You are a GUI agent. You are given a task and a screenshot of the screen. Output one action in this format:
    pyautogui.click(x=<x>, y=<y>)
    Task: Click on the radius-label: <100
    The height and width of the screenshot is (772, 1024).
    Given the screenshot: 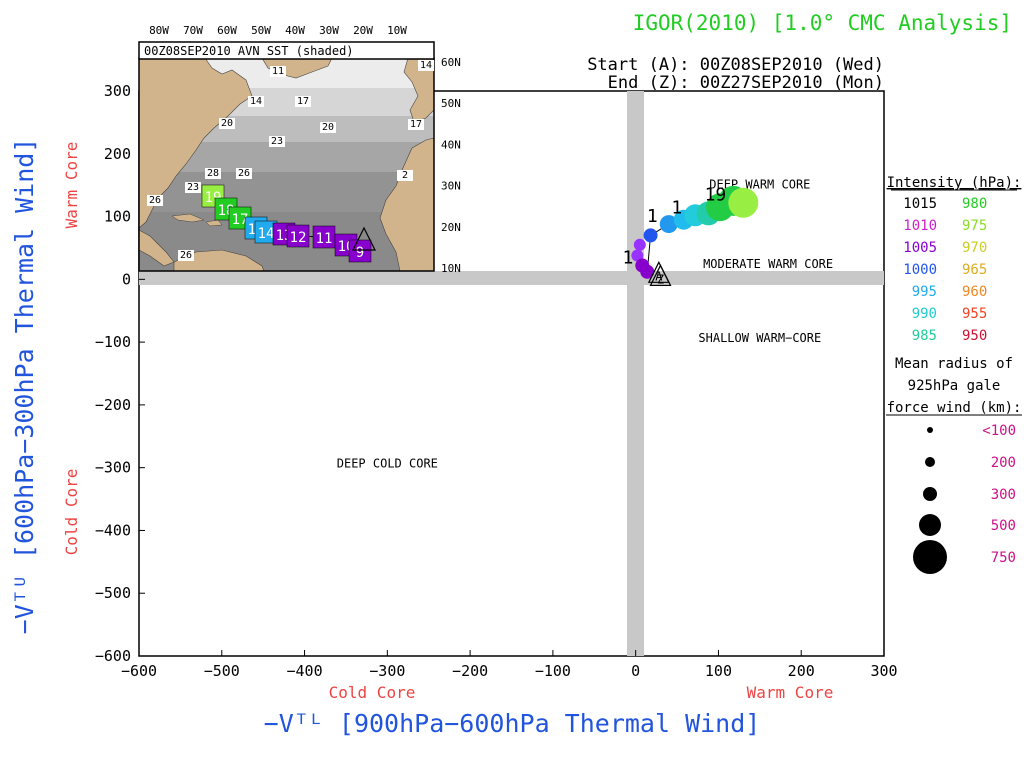 What is the action you would take?
    pyautogui.click(x=999, y=431)
    